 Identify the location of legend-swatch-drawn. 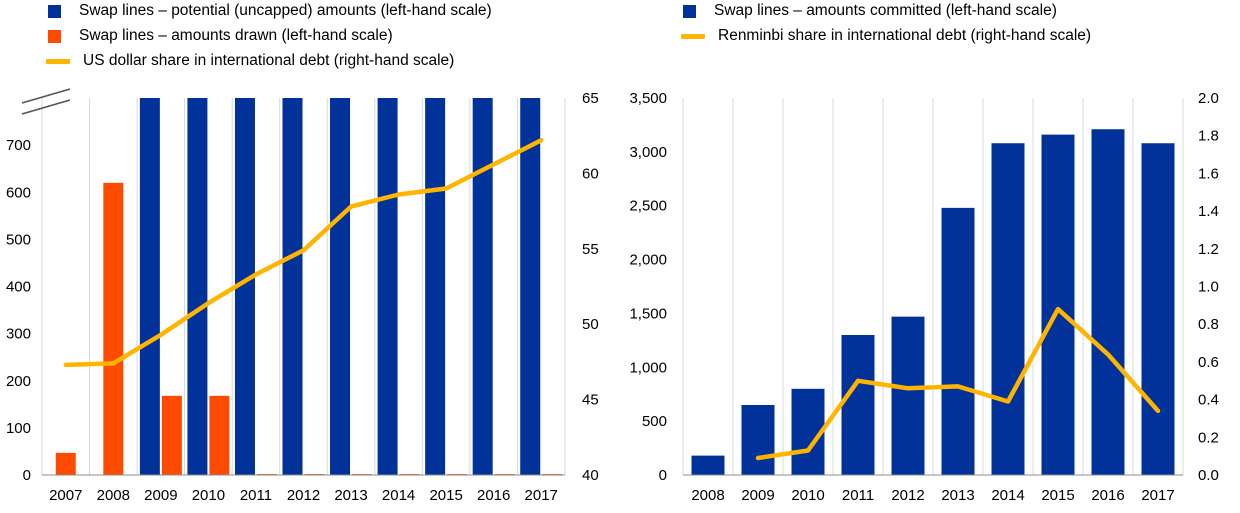
(54, 36).